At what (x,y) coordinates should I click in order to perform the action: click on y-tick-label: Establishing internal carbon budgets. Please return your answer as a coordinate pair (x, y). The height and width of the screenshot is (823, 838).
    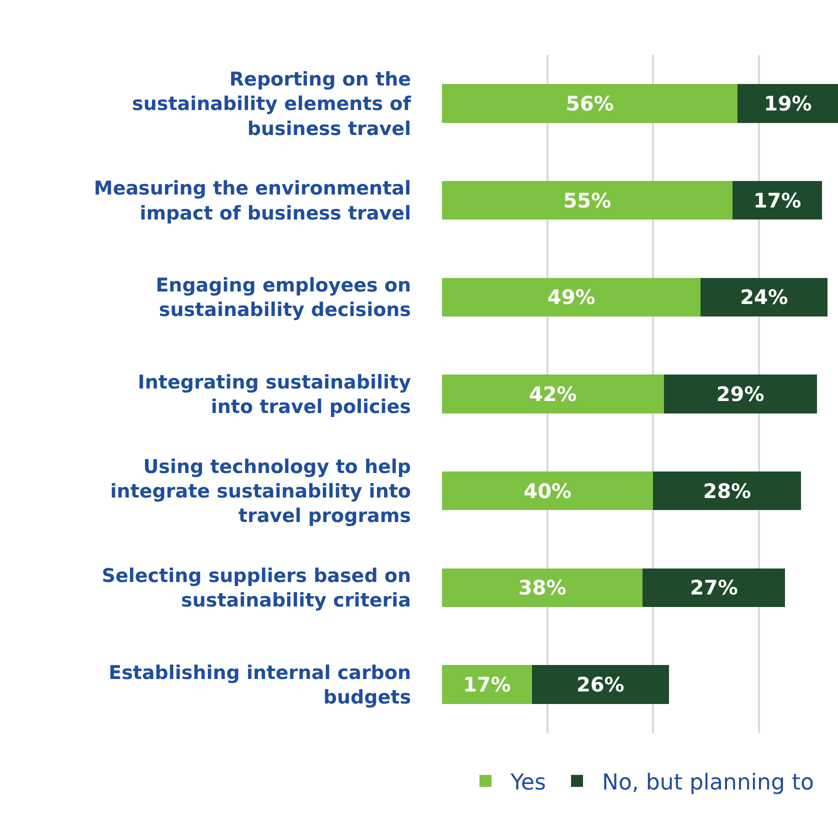
    Looking at the image, I should click on (259, 685).